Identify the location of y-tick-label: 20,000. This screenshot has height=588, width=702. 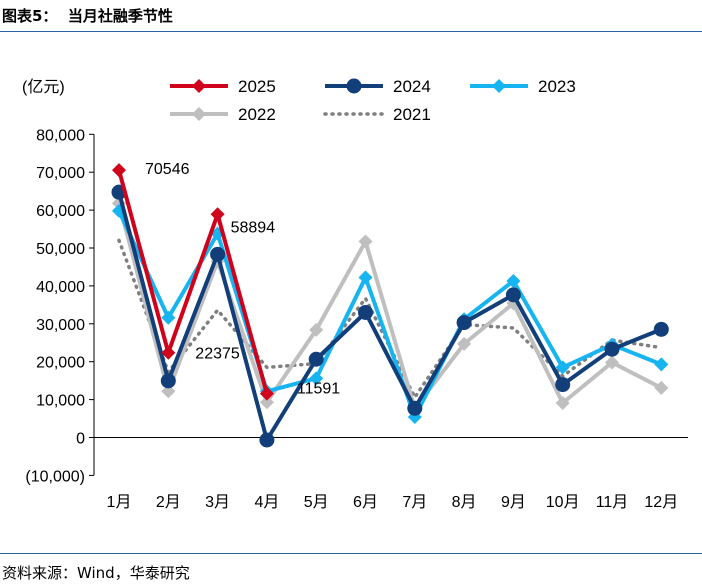
(60, 363).